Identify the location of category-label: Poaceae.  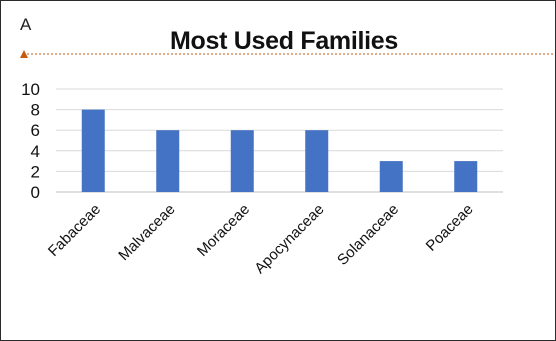
(450, 228).